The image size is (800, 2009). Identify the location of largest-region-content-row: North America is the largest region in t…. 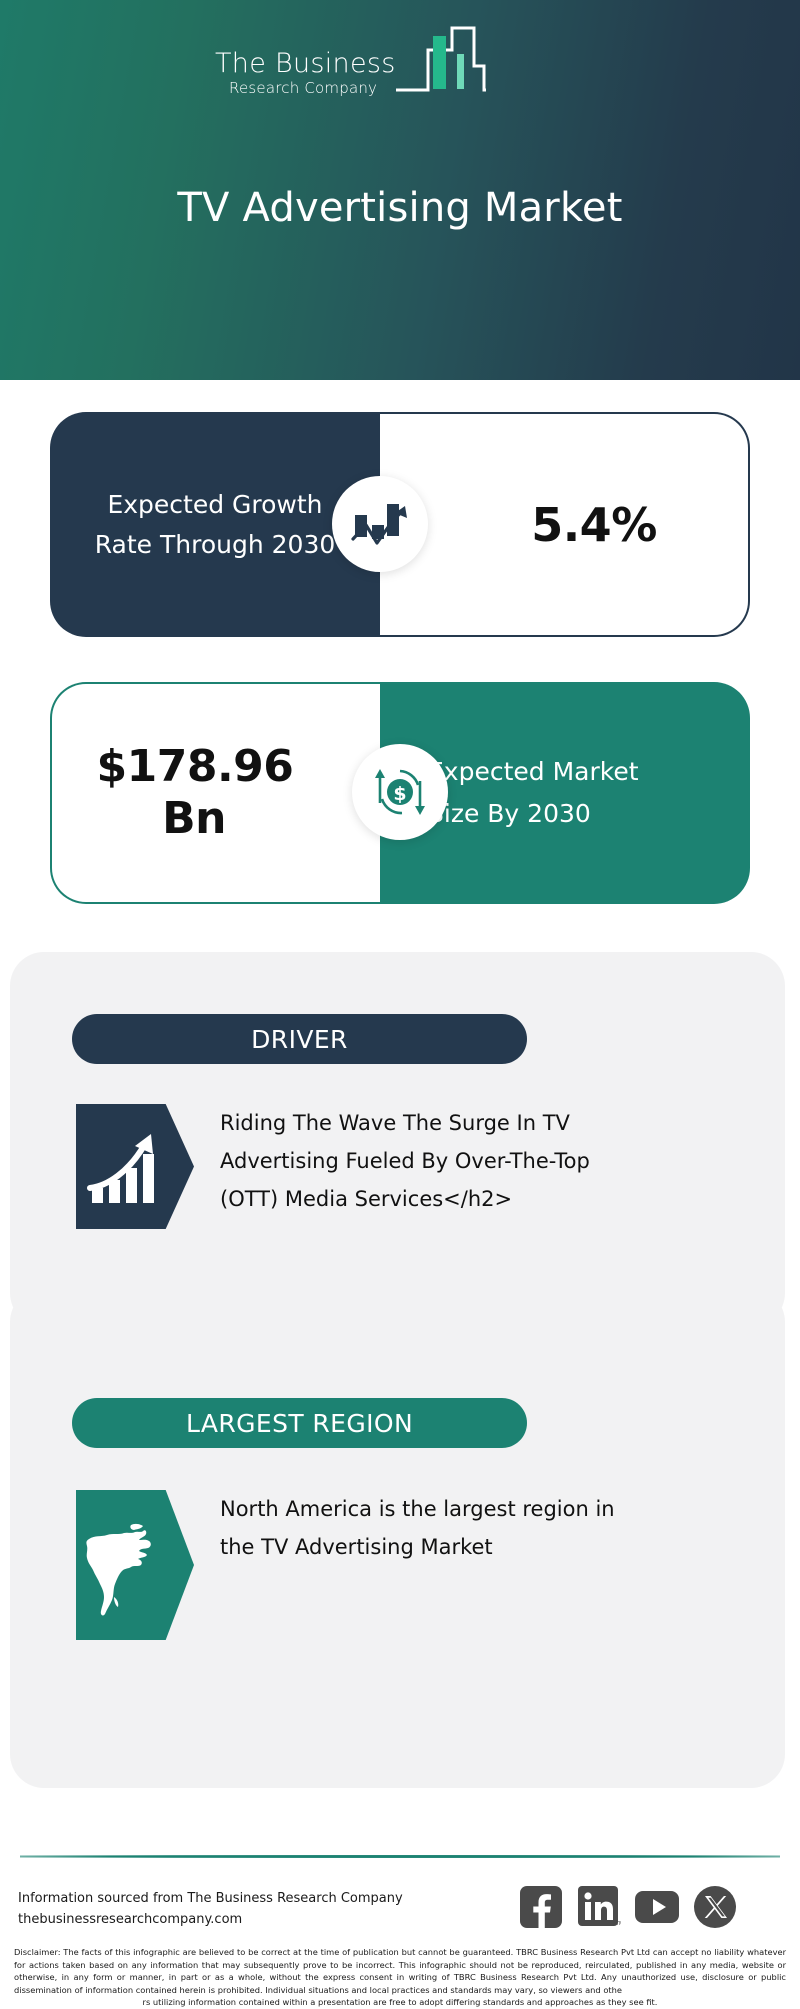
(360, 1565).